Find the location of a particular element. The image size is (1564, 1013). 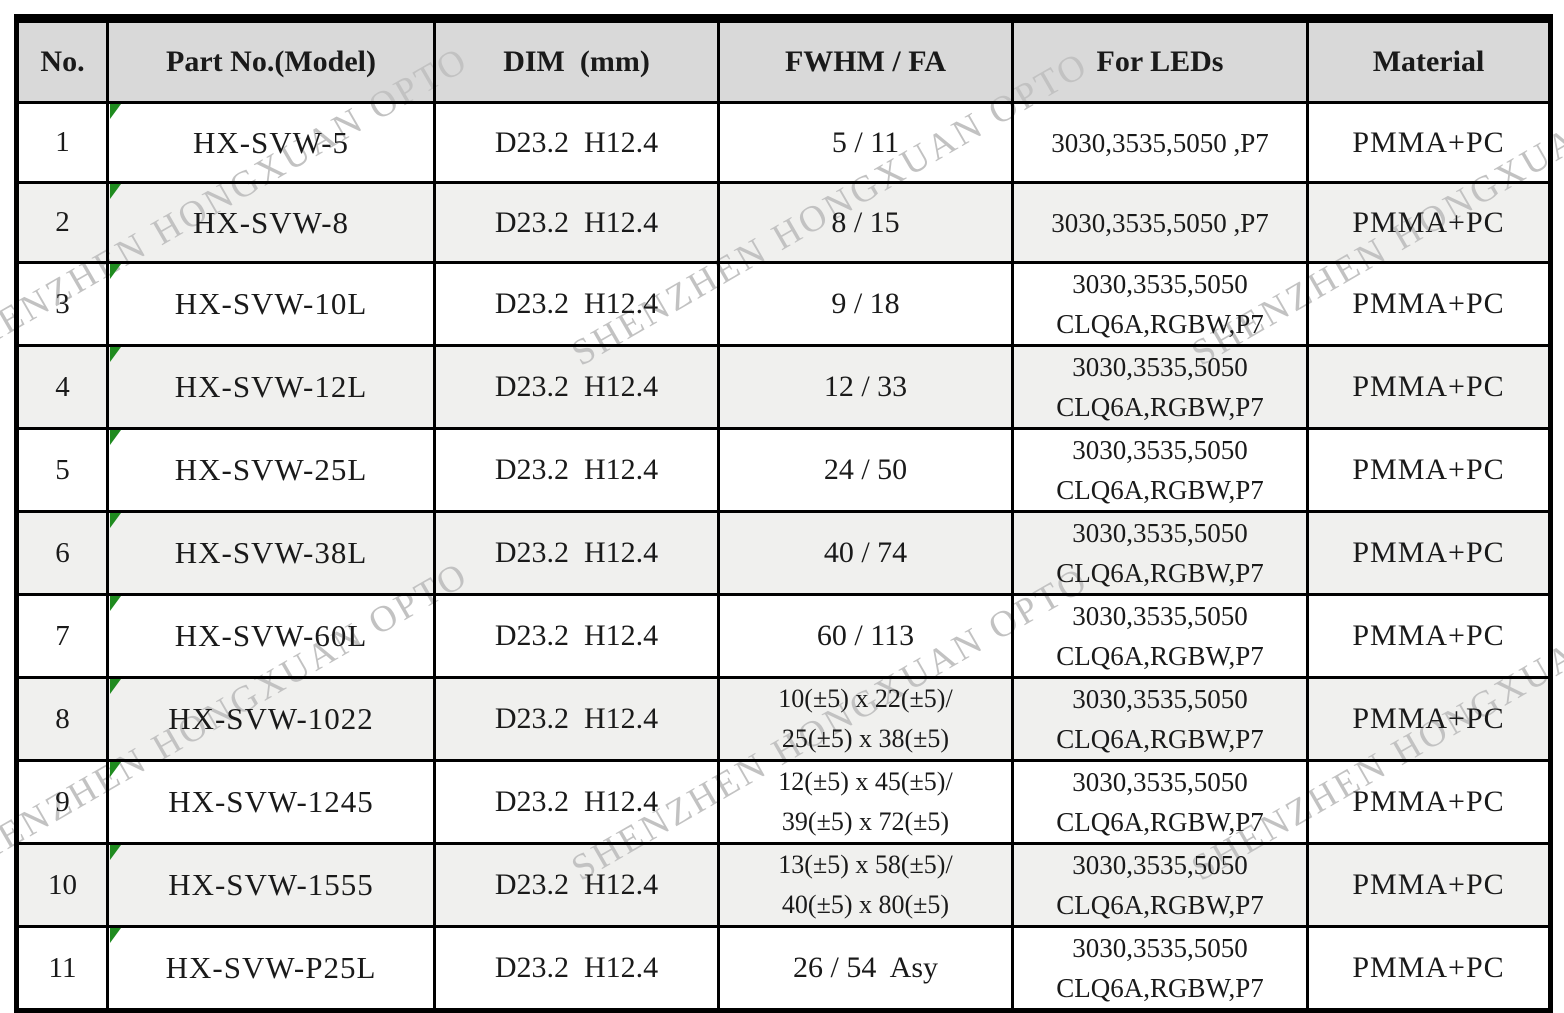

fwhm-fa-cell: 12(±5) x 45(±5)/ 39(±5) x 72(±5) is located at coordinates (865, 802).